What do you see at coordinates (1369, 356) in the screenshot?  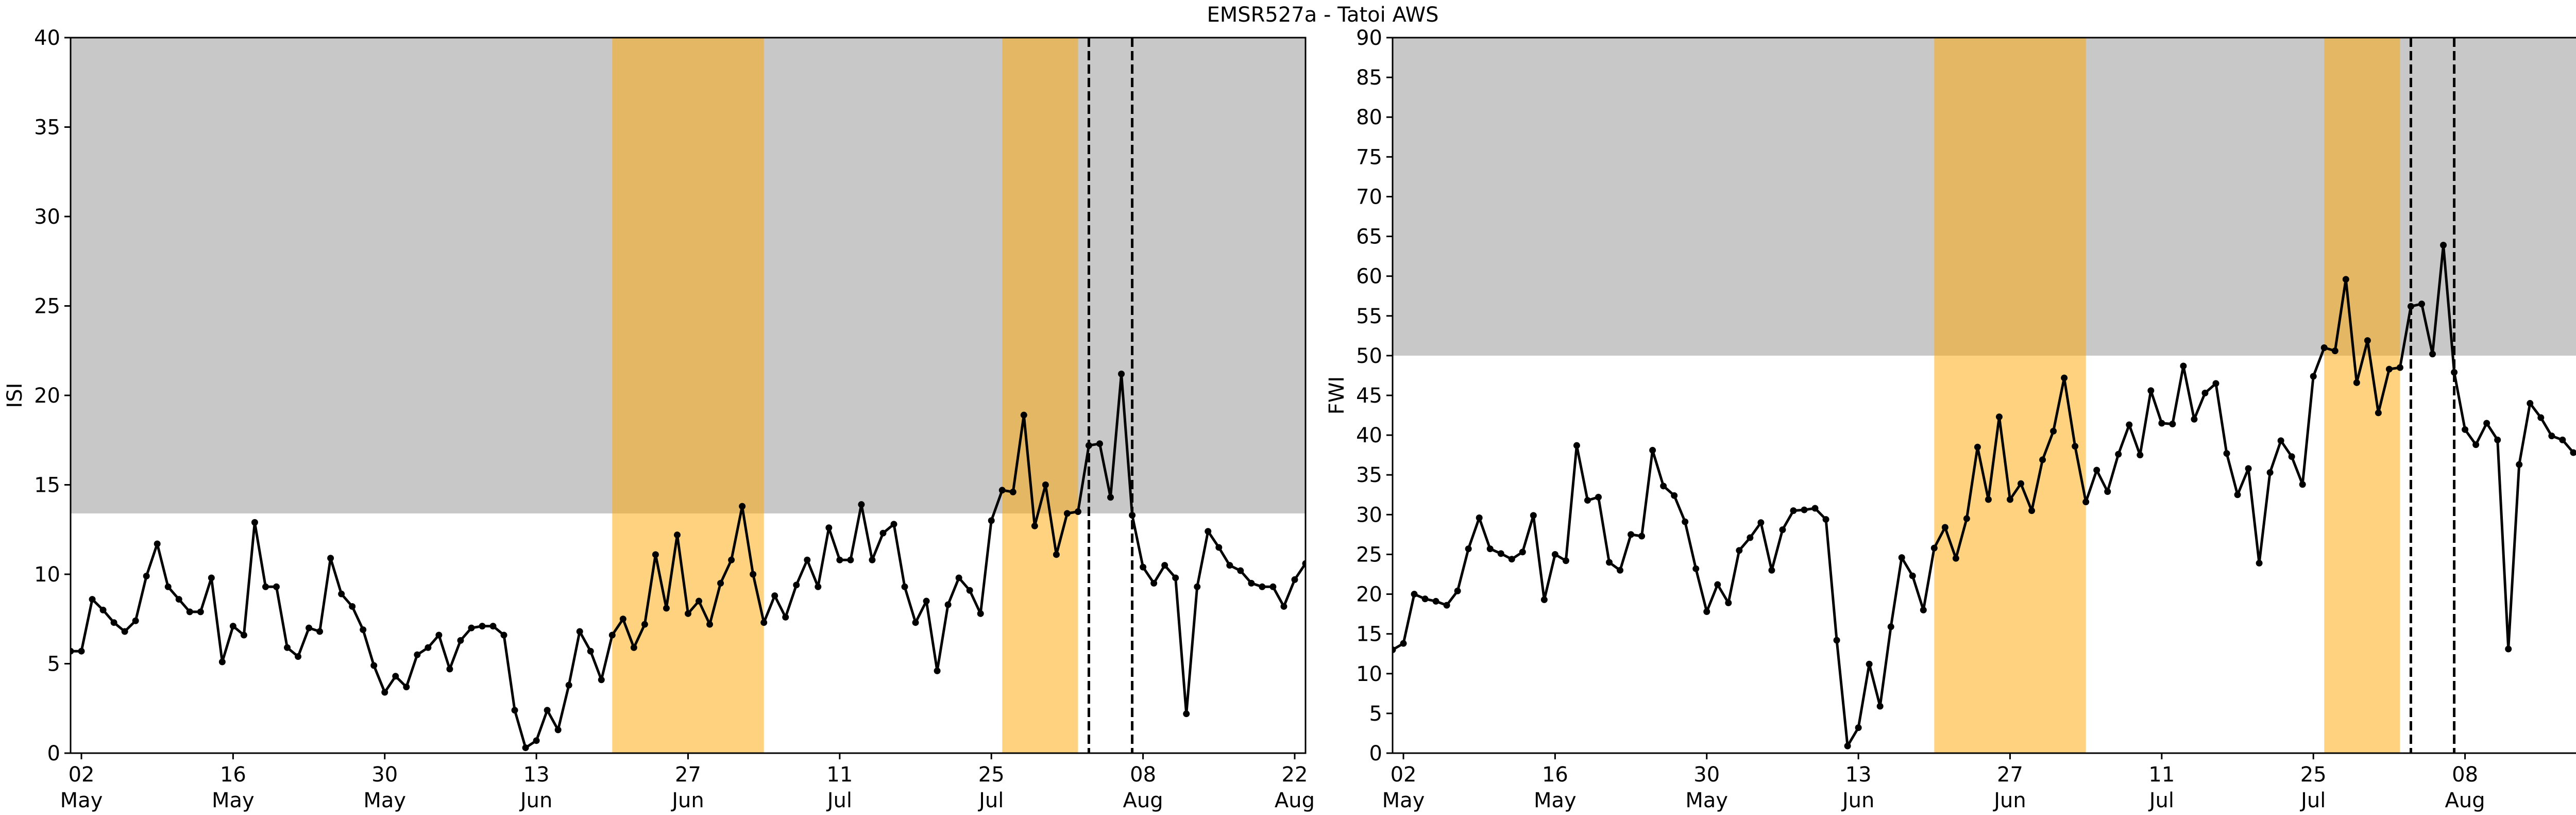 I see `y-tick-label: 50` at bounding box center [1369, 356].